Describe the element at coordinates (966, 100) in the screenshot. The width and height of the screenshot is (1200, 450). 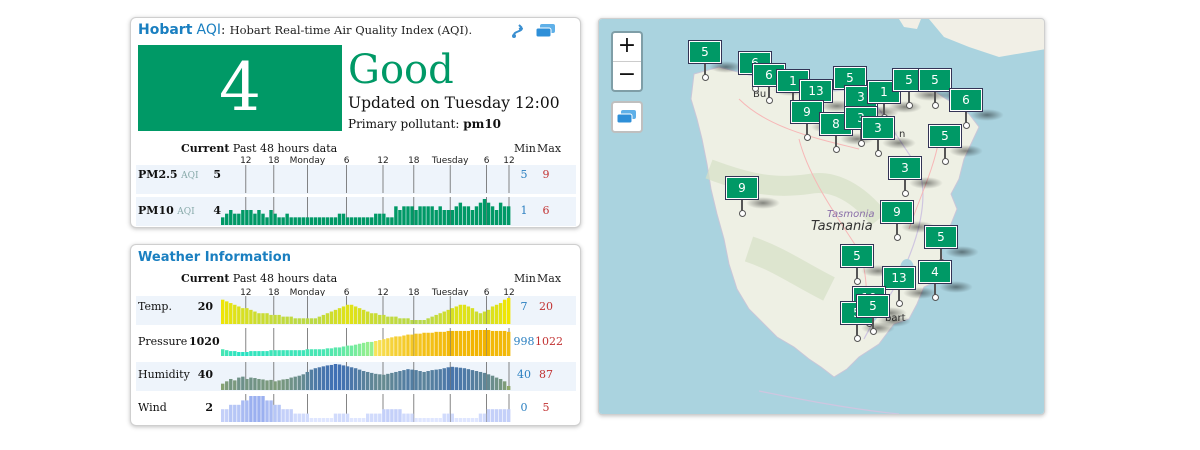
I see `marker-aqi-value: 6` at that location.